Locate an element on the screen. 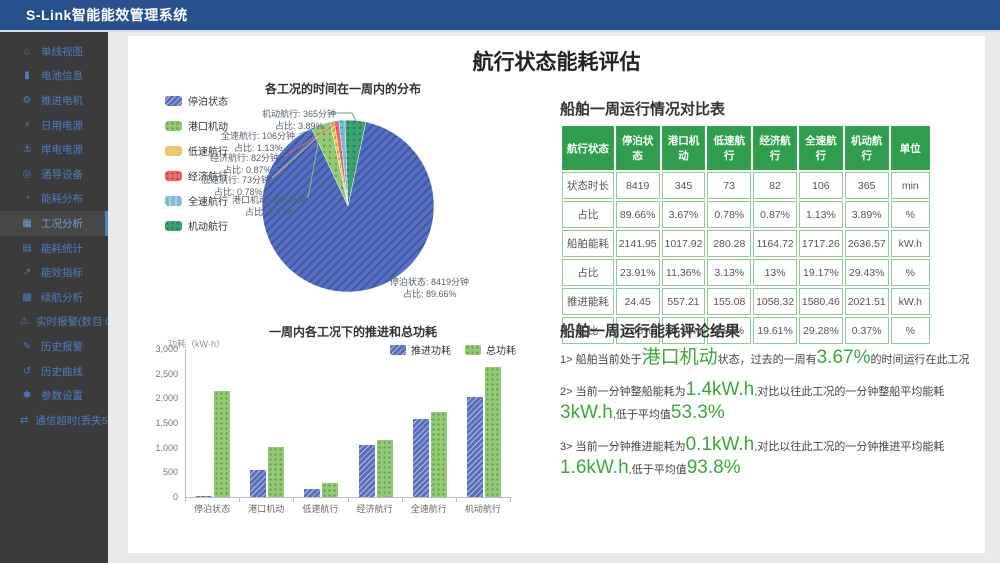 The height and width of the screenshot is (563, 1000). sidebar-item-propulsion-motor: ⚙ 推进电机 is located at coordinates (54, 100).